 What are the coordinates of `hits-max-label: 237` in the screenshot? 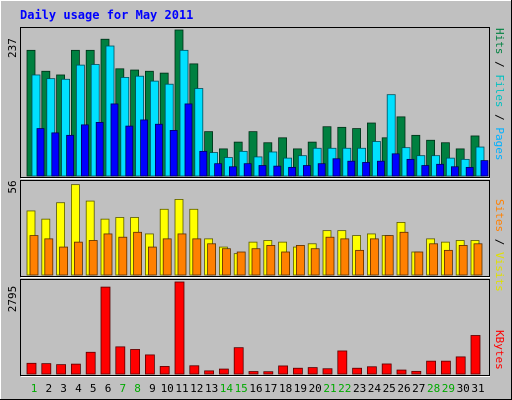 It's located at (12, 48).